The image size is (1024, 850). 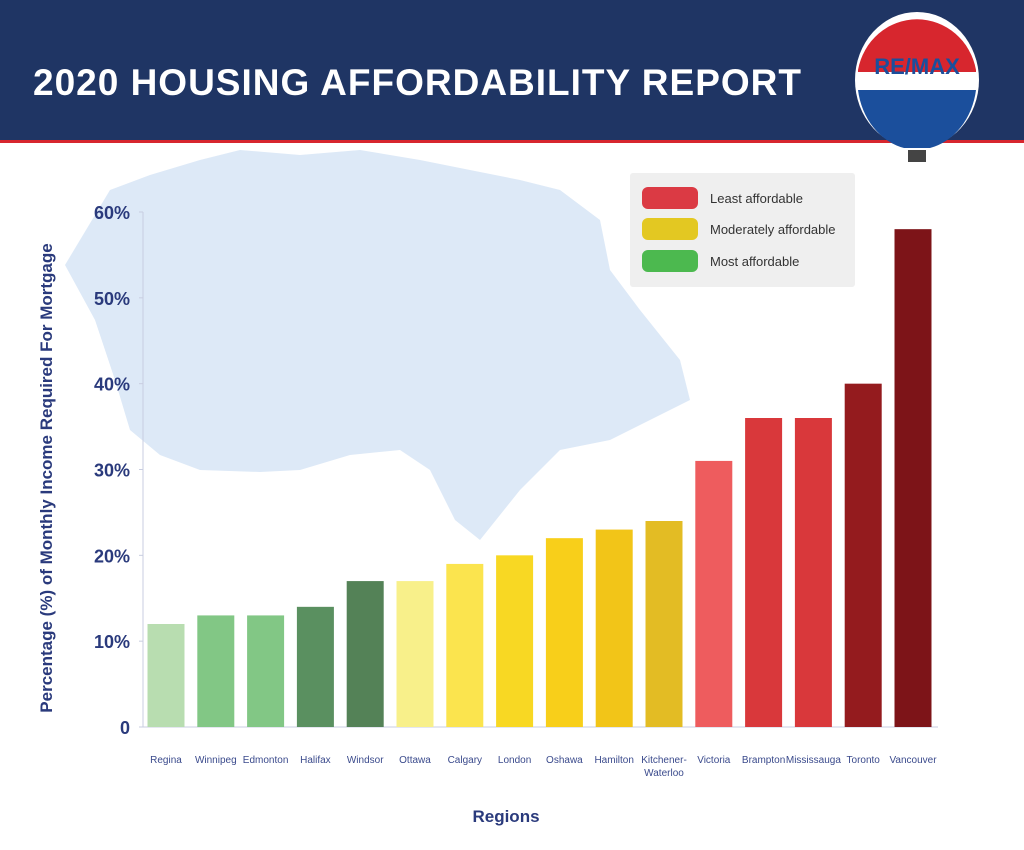 I want to click on legend-item-most: Most affordable, so click(x=720, y=261).